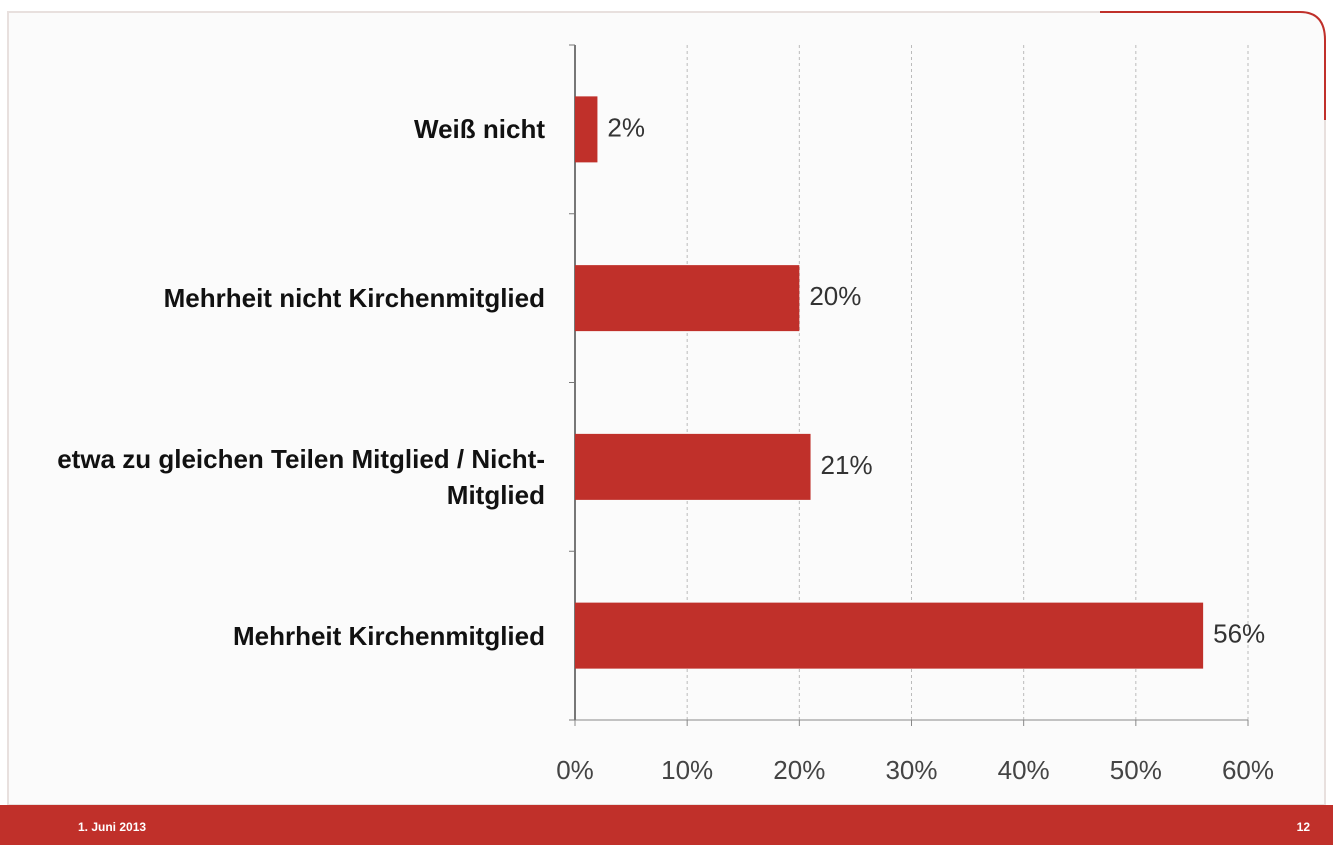  What do you see at coordinates (847, 465) in the screenshot?
I see `value-label: 21%` at bounding box center [847, 465].